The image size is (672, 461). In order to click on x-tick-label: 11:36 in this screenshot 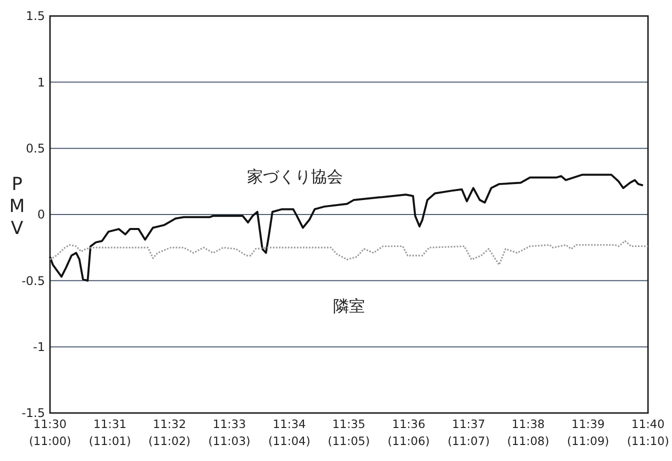, I will do `click(409, 424)`.